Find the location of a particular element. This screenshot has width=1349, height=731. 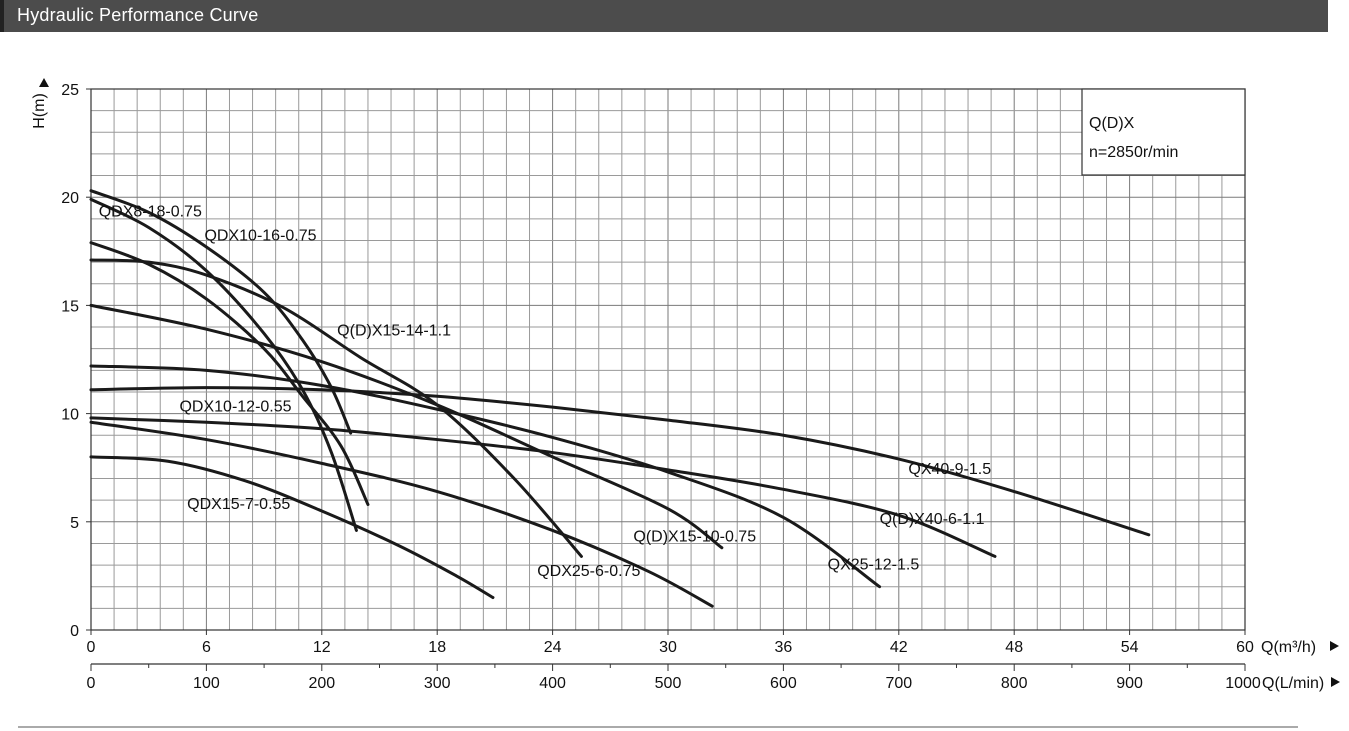

x-tick-label-m3h: 24 is located at coordinates (553, 647).